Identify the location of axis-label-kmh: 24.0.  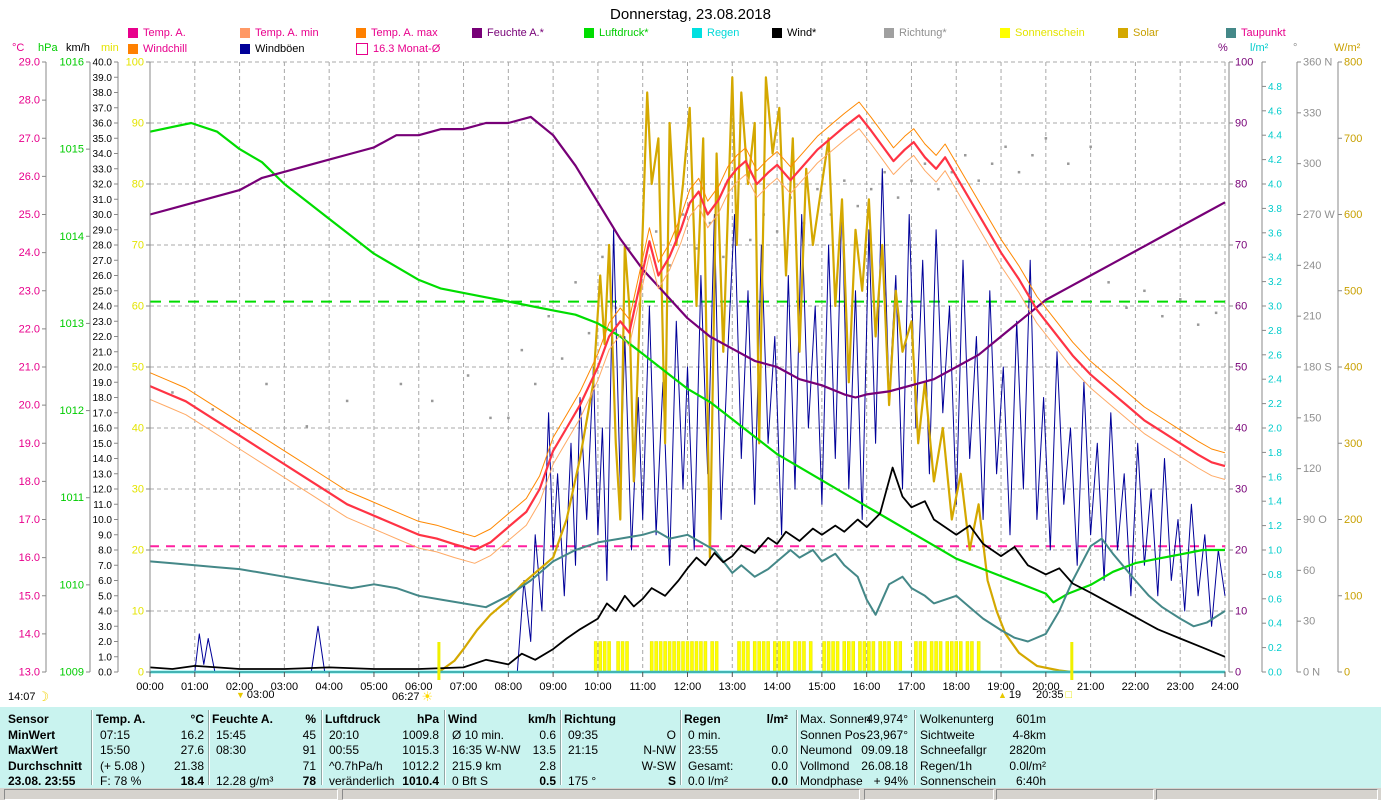
(103, 307).